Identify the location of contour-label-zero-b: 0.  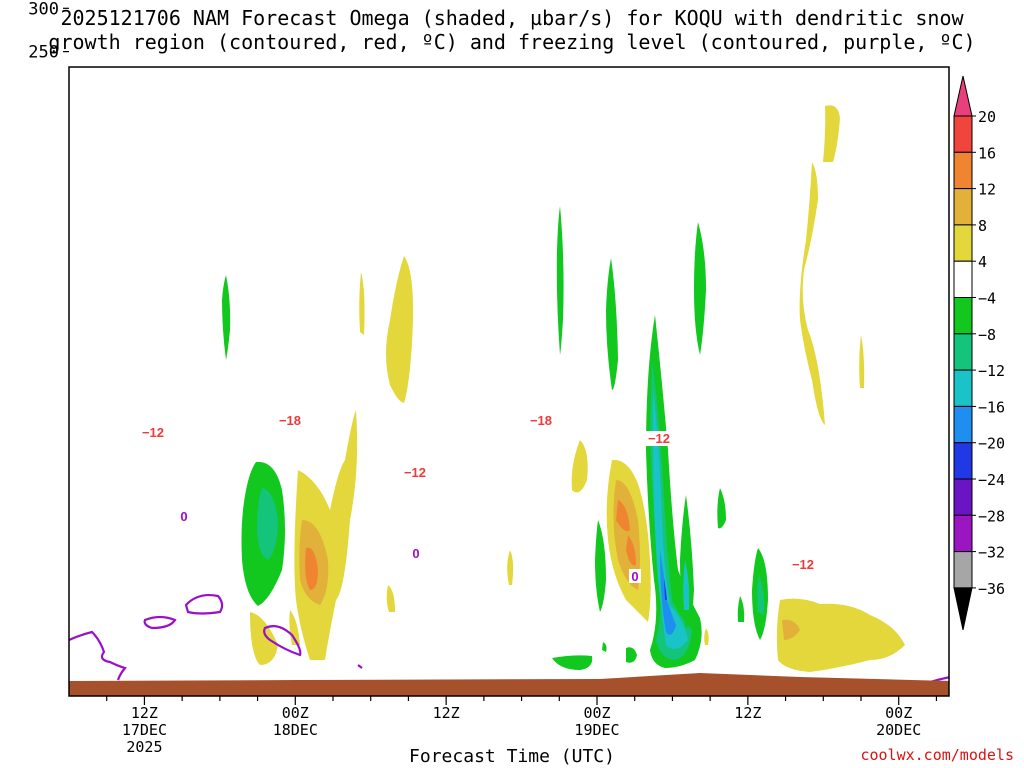
(415, 553).